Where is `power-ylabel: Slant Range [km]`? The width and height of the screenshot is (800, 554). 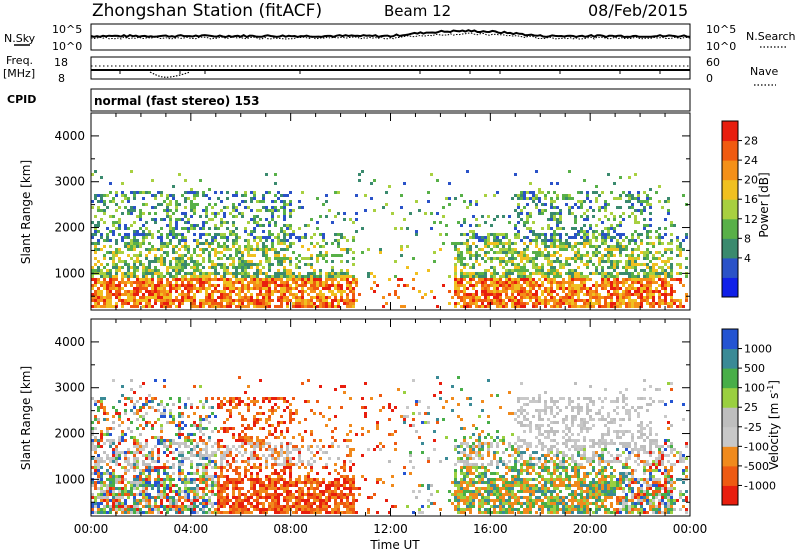
power-ylabel: Slant Range [km] is located at coordinates (26, 212).